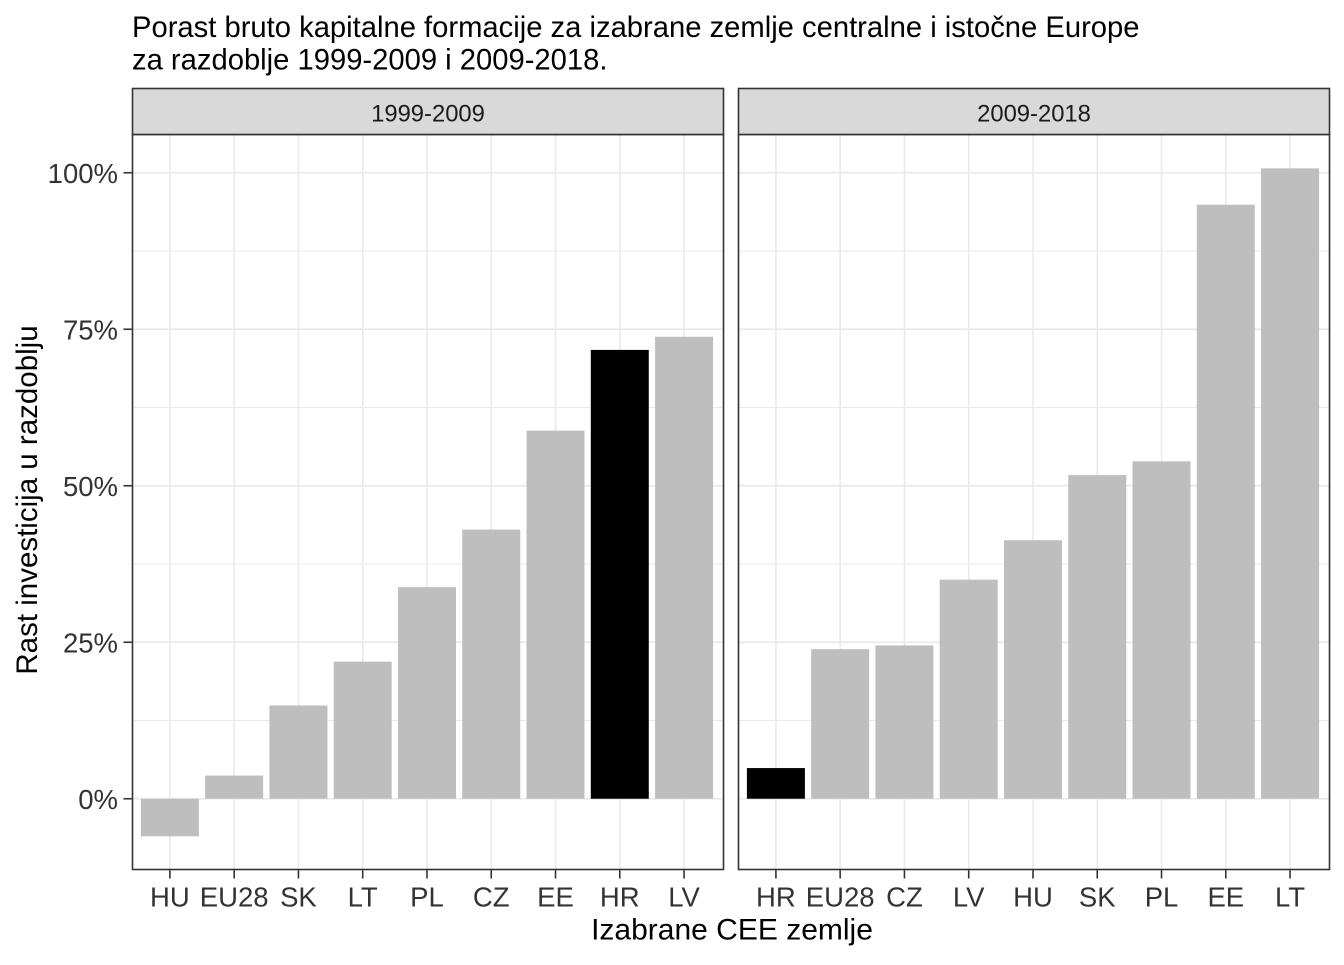  What do you see at coordinates (1034, 113) in the screenshot?
I see `svg-text: 2009-2018` at bounding box center [1034, 113].